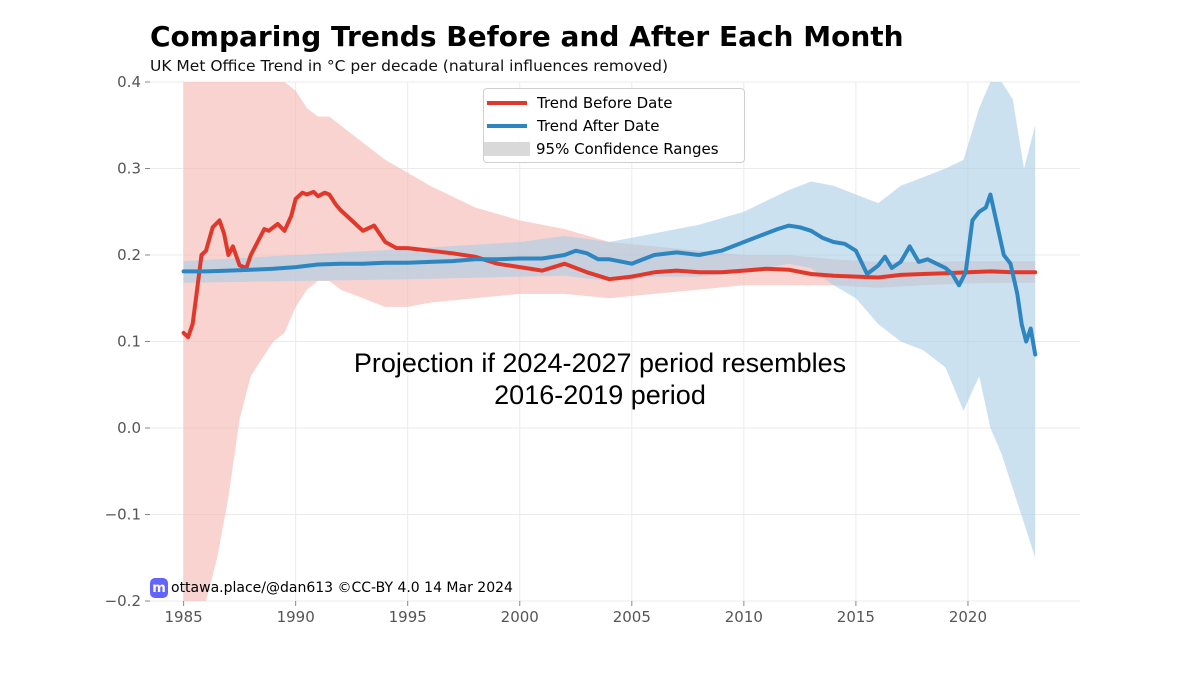 Image resolution: width=1200 pixels, height=675 pixels. Describe the element at coordinates (856, 617) in the screenshot. I see `x-tick-label: 2015` at that location.